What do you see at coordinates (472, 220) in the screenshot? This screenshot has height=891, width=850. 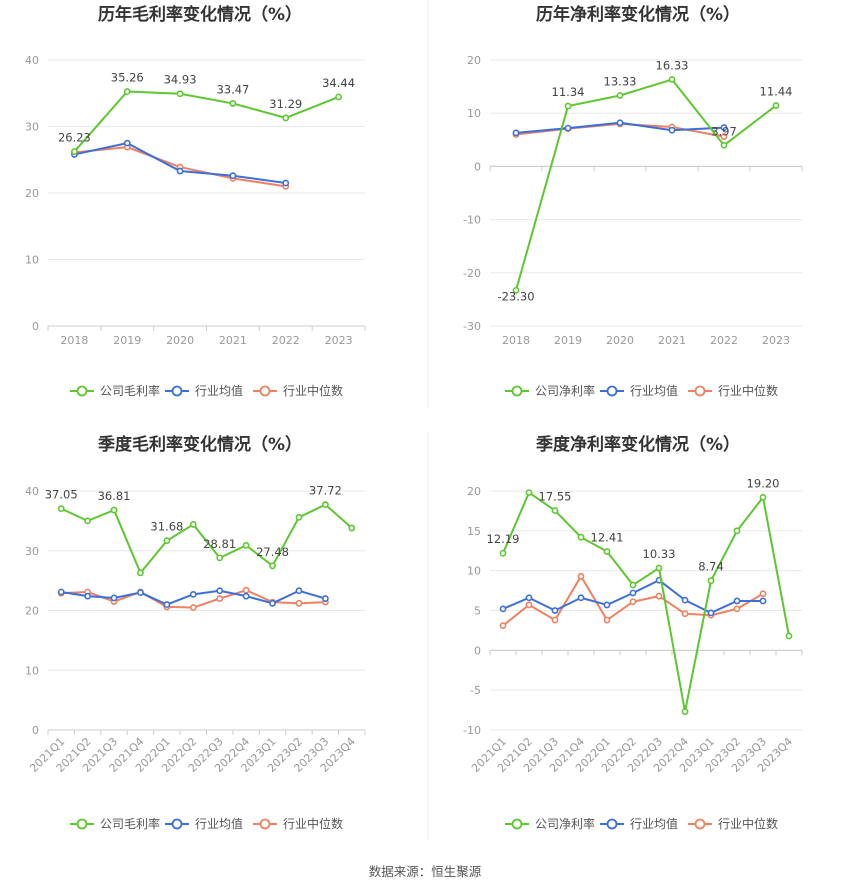 I see `y-tick-label: -10` at bounding box center [472, 220].